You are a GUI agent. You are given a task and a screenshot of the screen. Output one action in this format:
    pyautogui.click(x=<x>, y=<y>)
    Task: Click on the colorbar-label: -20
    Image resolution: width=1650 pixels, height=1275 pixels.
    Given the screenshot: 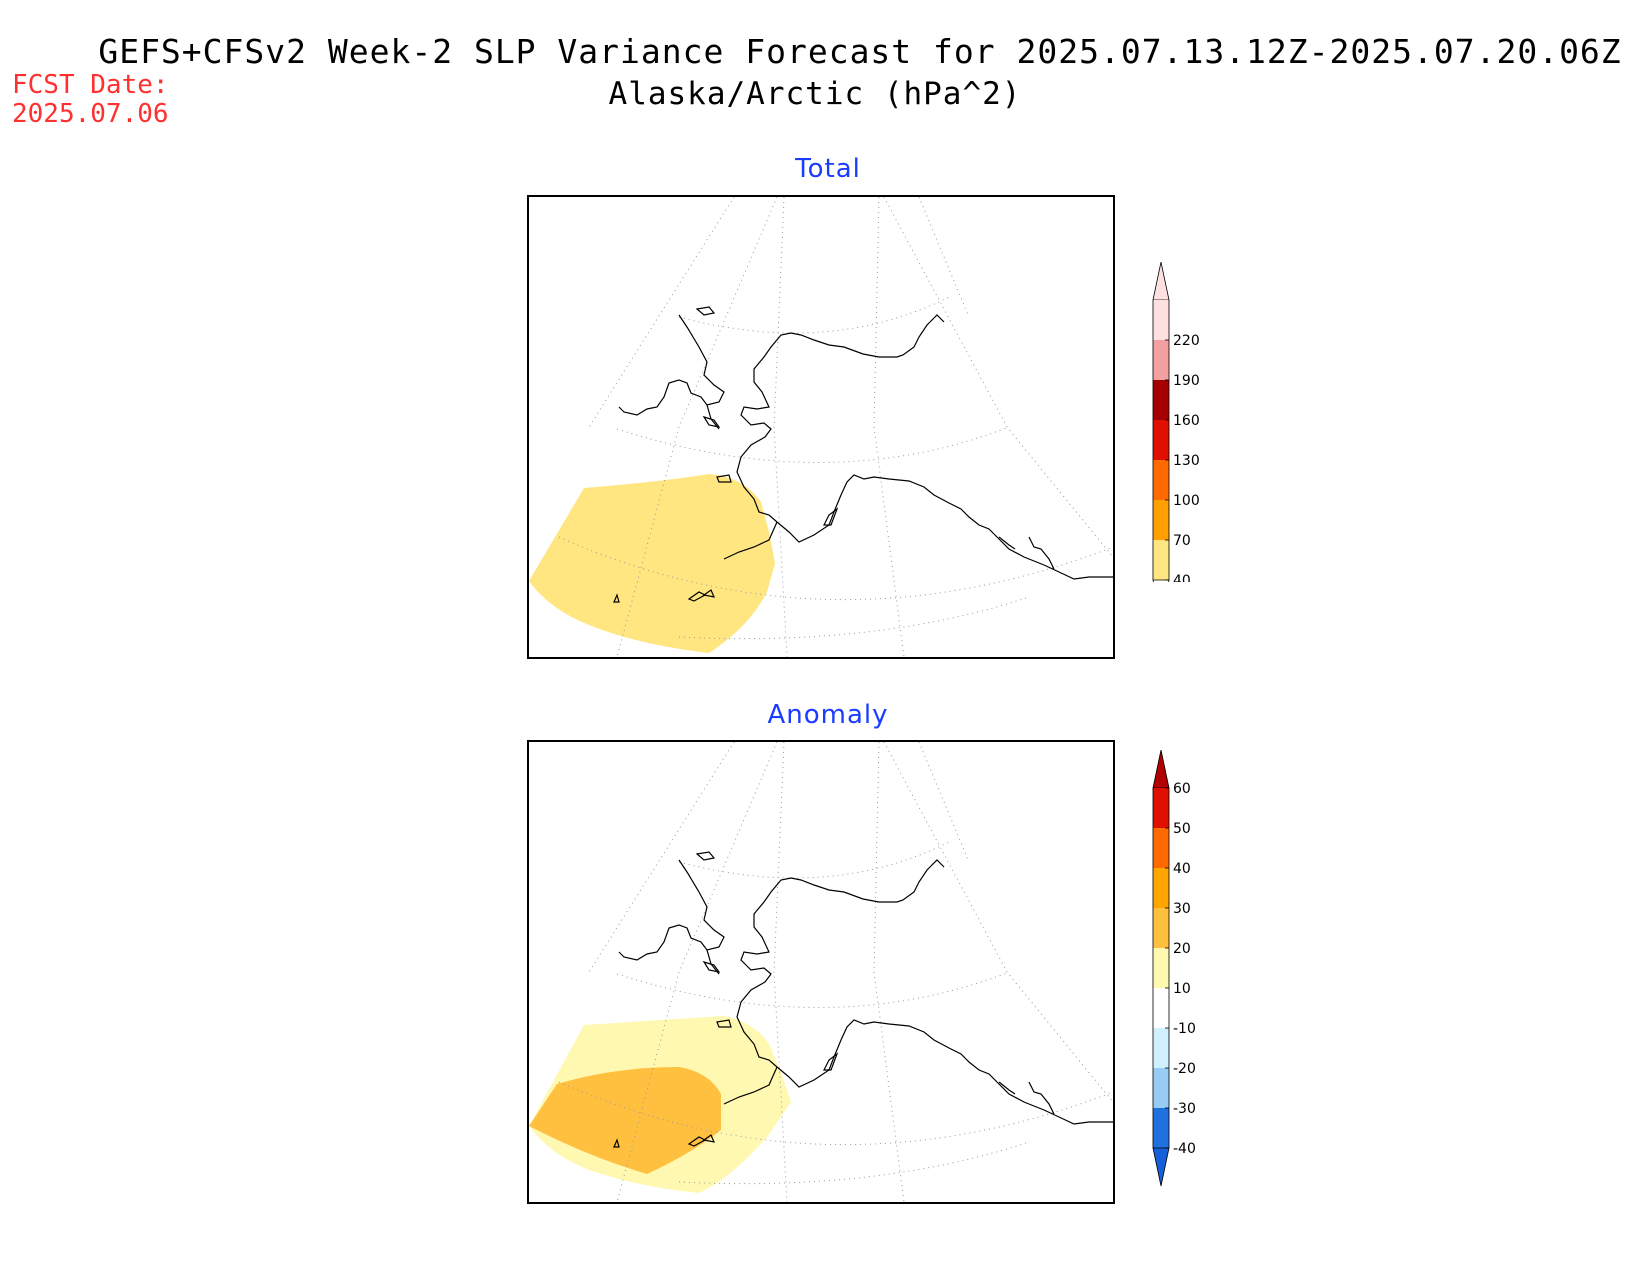 What is the action you would take?
    pyautogui.click(x=1184, y=1069)
    